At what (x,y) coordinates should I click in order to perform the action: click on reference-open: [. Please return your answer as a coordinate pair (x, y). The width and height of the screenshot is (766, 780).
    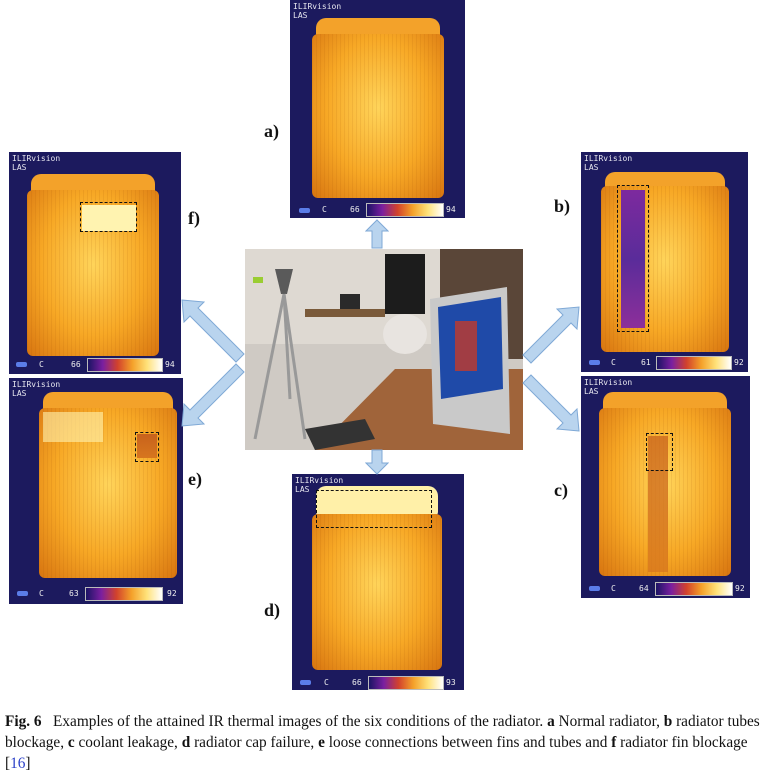
    Looking at the image, I should click on (8, 763).